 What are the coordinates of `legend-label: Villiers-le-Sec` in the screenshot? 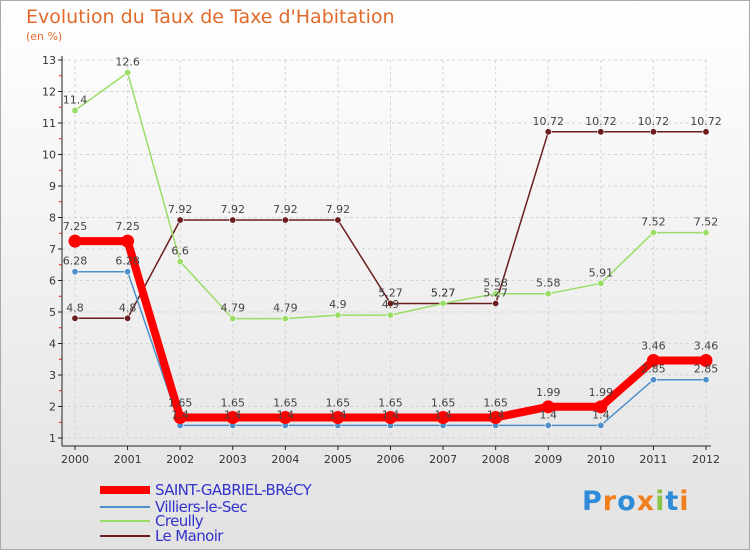 It's located at (201, 507).